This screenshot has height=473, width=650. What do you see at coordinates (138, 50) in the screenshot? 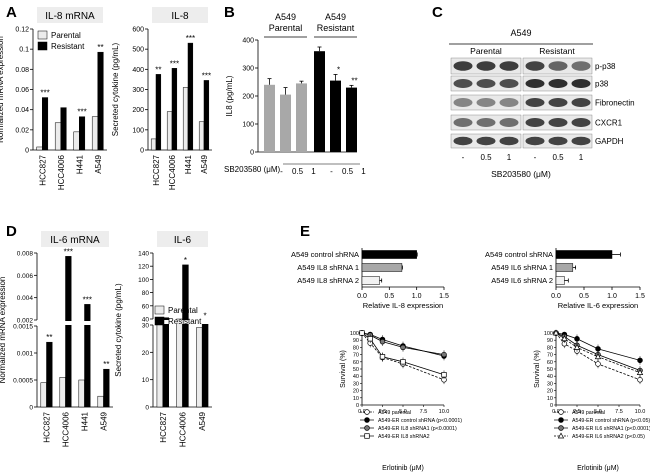
I see `y-tick-label: 500` at bounding box center [138, 50].